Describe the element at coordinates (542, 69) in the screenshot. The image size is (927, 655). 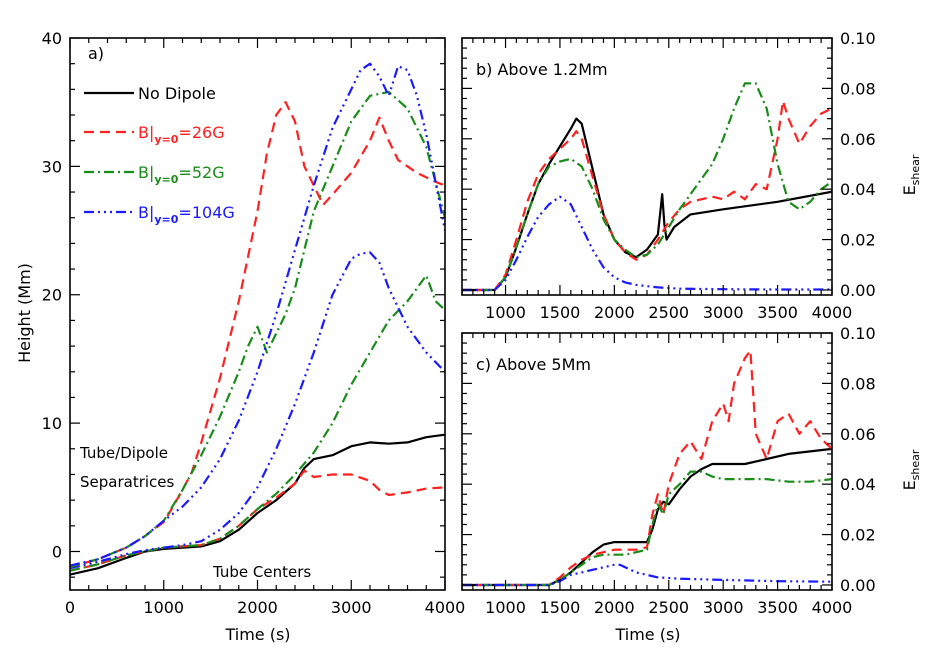
I see `panel-b-label: b) Above 1.2Mm` at that location.